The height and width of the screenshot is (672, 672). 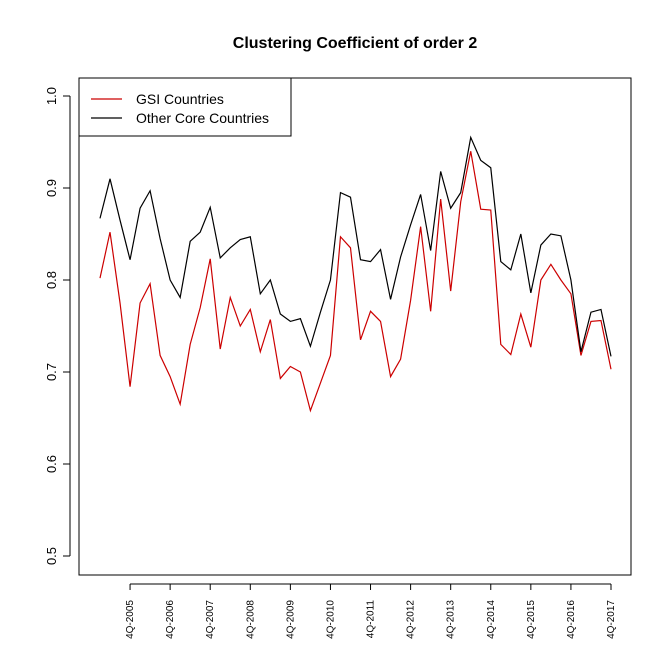 I want to click on legend-box, so click(x=185, y=107).